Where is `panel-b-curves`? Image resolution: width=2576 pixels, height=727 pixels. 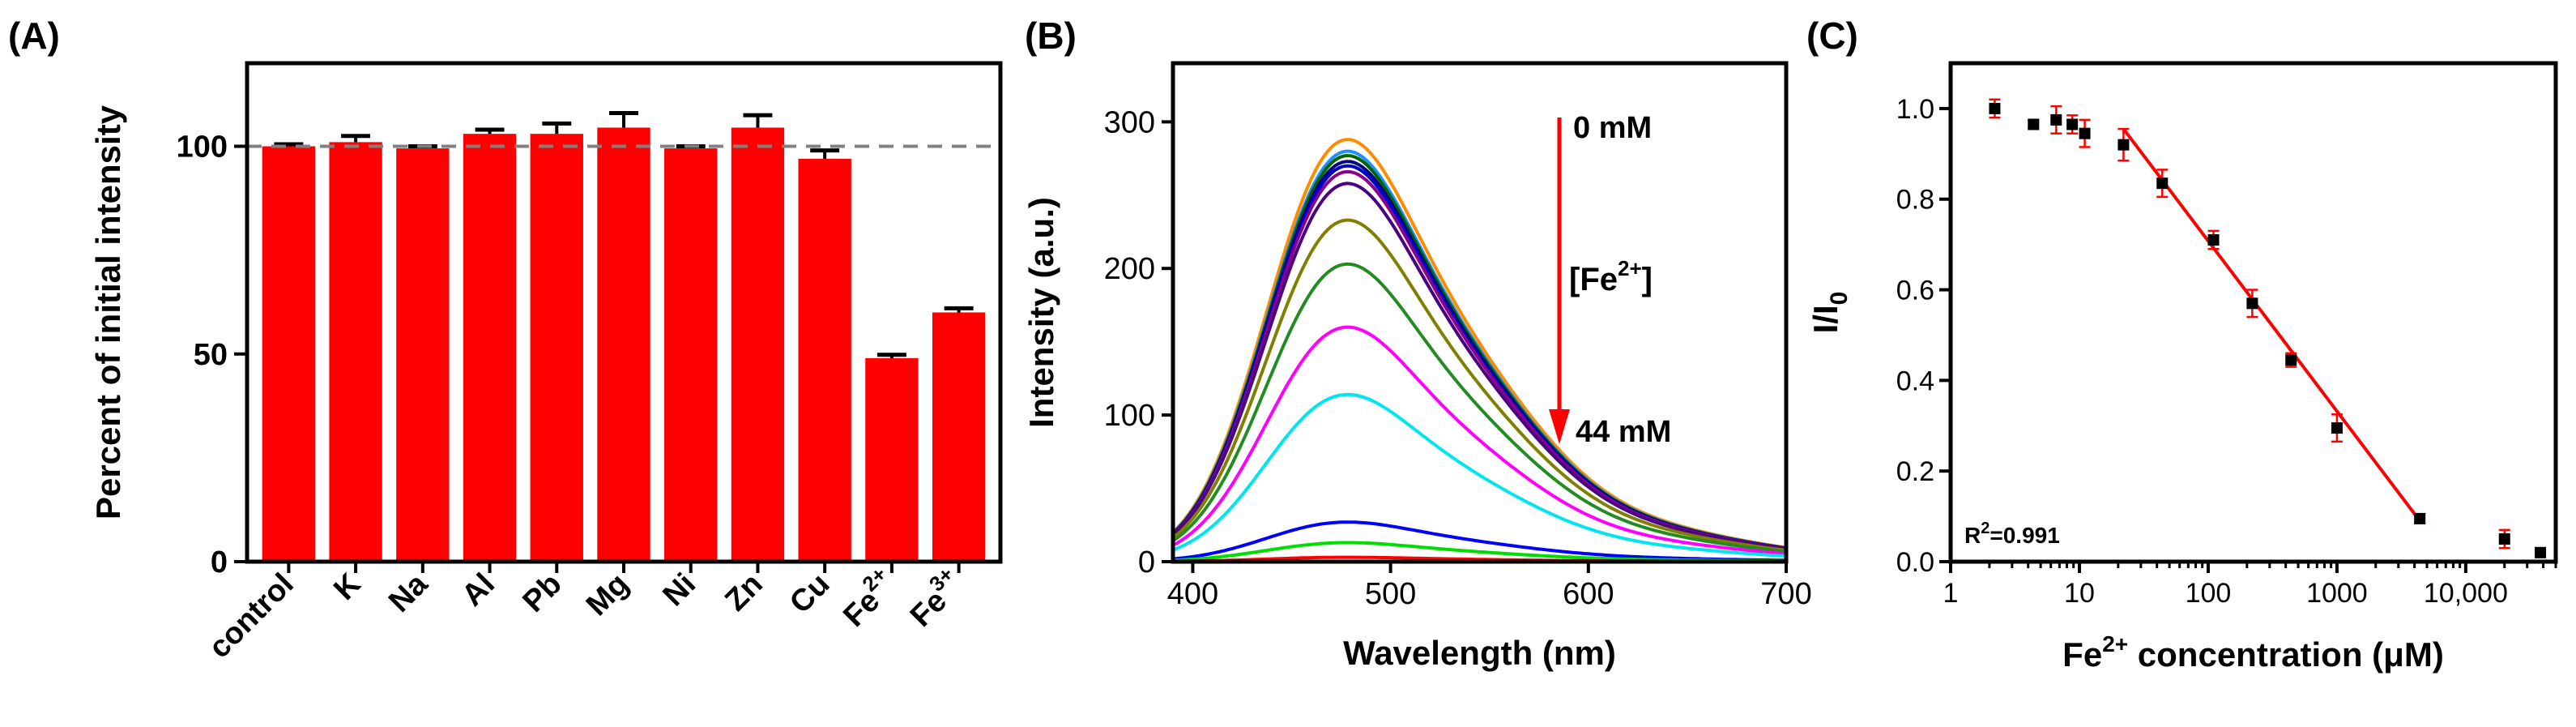 panel-b-curves is located at coordinates (1480, 350).